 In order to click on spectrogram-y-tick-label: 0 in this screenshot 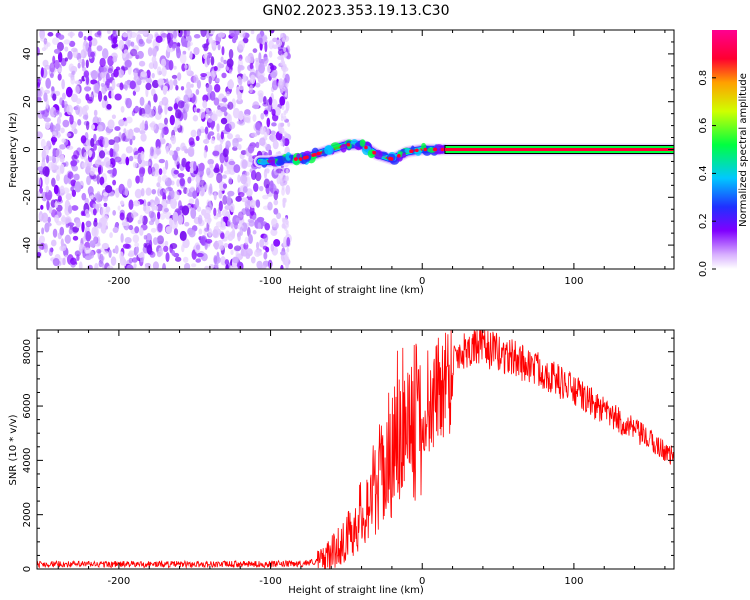, I will do `click(27, 149)`.